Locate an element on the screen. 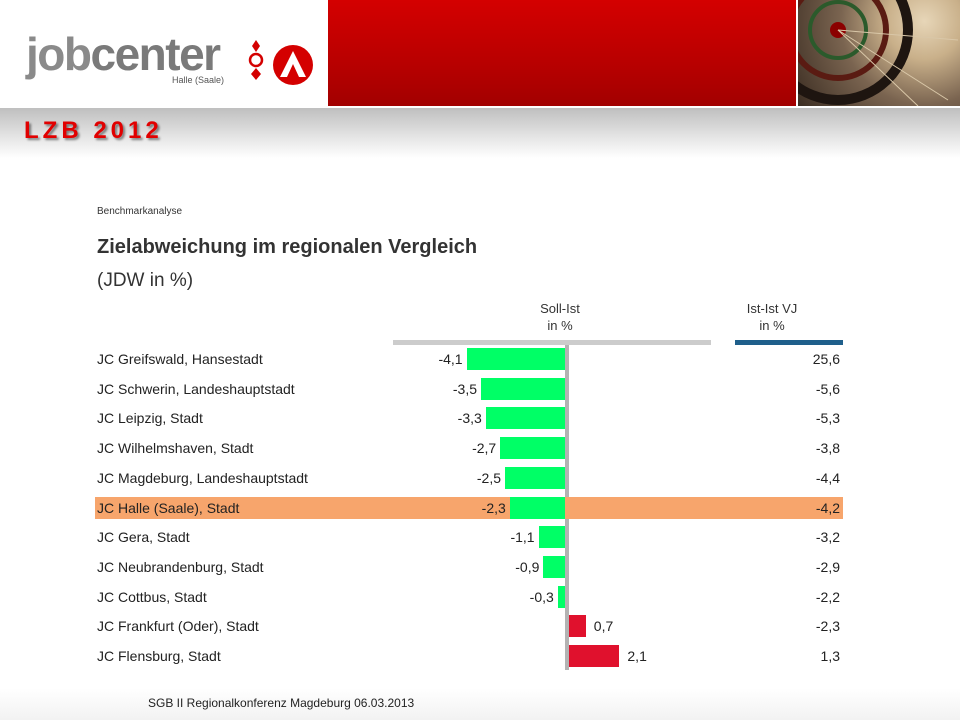 This screenshot has width=960, height=720. soll-ist-value-label: -0,3 is located at coordinates (541, 596).